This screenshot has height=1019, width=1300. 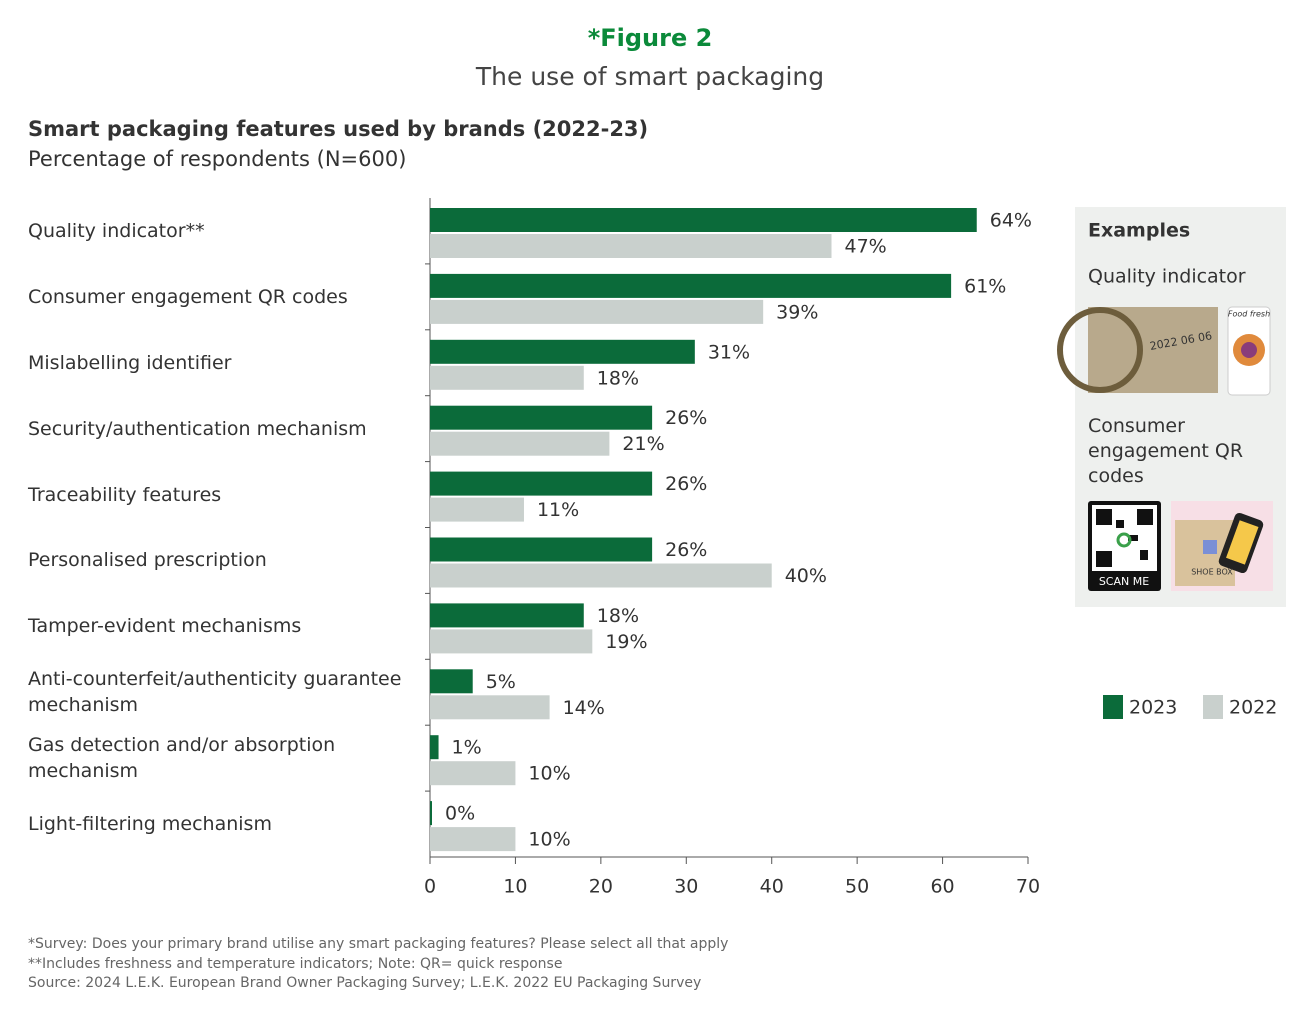 What do you see at coordinates (866, 247) in the screenshot?
I see `data-label: 47%` at bounding box center [866, 247].